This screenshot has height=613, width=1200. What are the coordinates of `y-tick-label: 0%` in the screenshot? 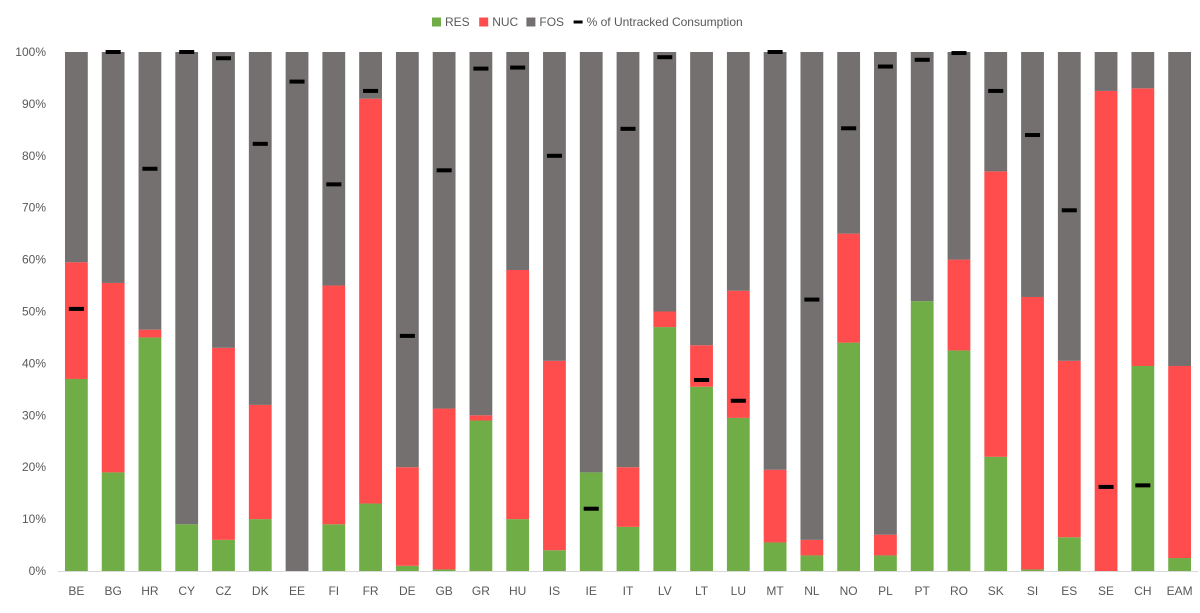 It's located at (38, 571).